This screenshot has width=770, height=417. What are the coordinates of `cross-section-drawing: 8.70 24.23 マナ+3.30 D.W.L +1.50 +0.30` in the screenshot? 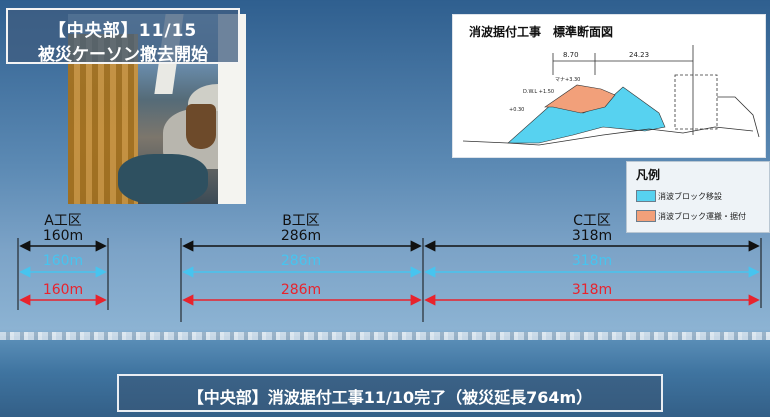 It's located at (611, 95).